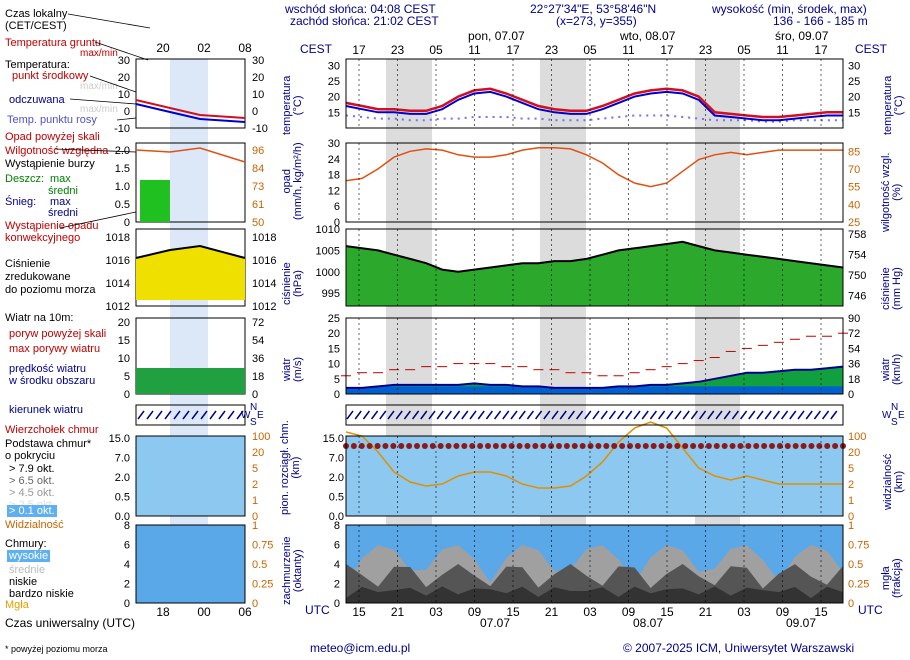 The height and width of the screenshot is (660, 910). What do you see at coordinates (854, 98) in the screenshot?
I see `tick-temp-right: 20` at bounding box center [854, 98].